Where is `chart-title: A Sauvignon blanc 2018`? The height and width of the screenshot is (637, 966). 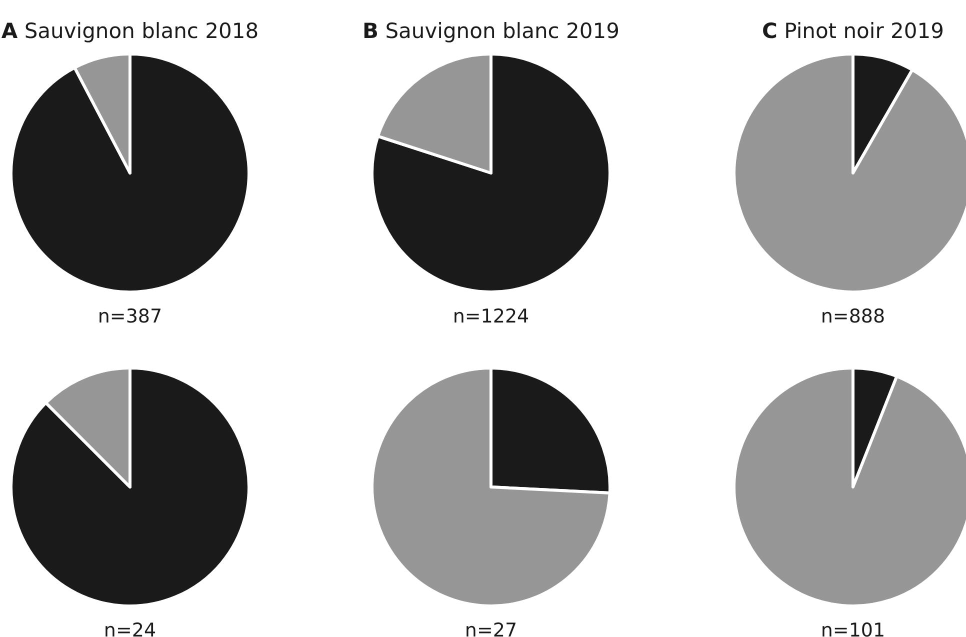 chart-title: A Sauvignon blanc 2018 is located at coordinates (130, 31).